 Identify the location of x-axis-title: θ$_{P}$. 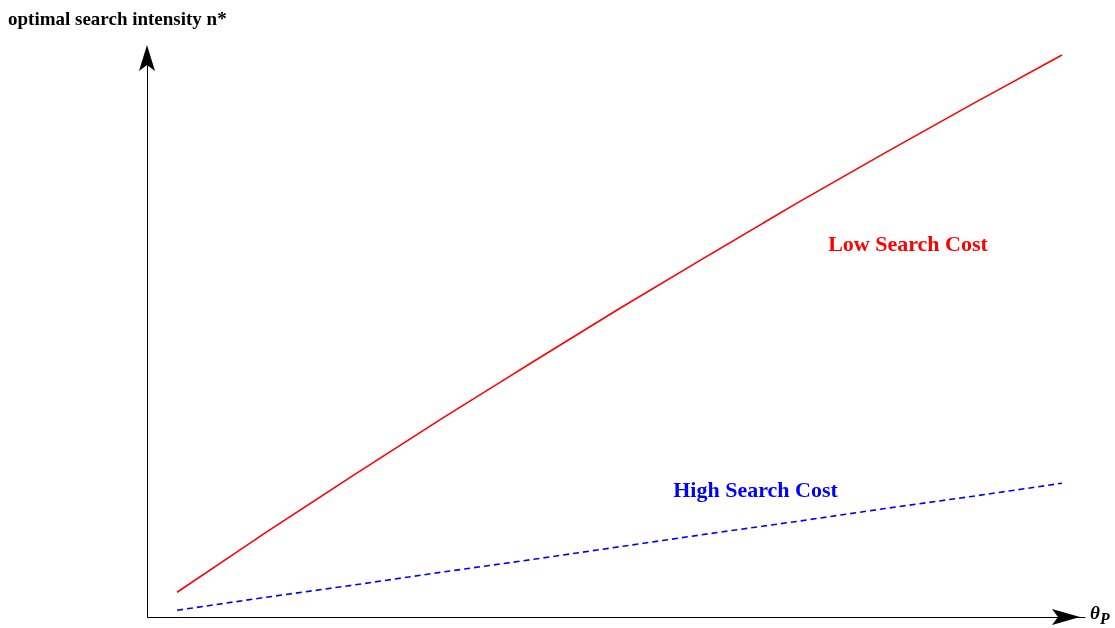
(1100, 615).